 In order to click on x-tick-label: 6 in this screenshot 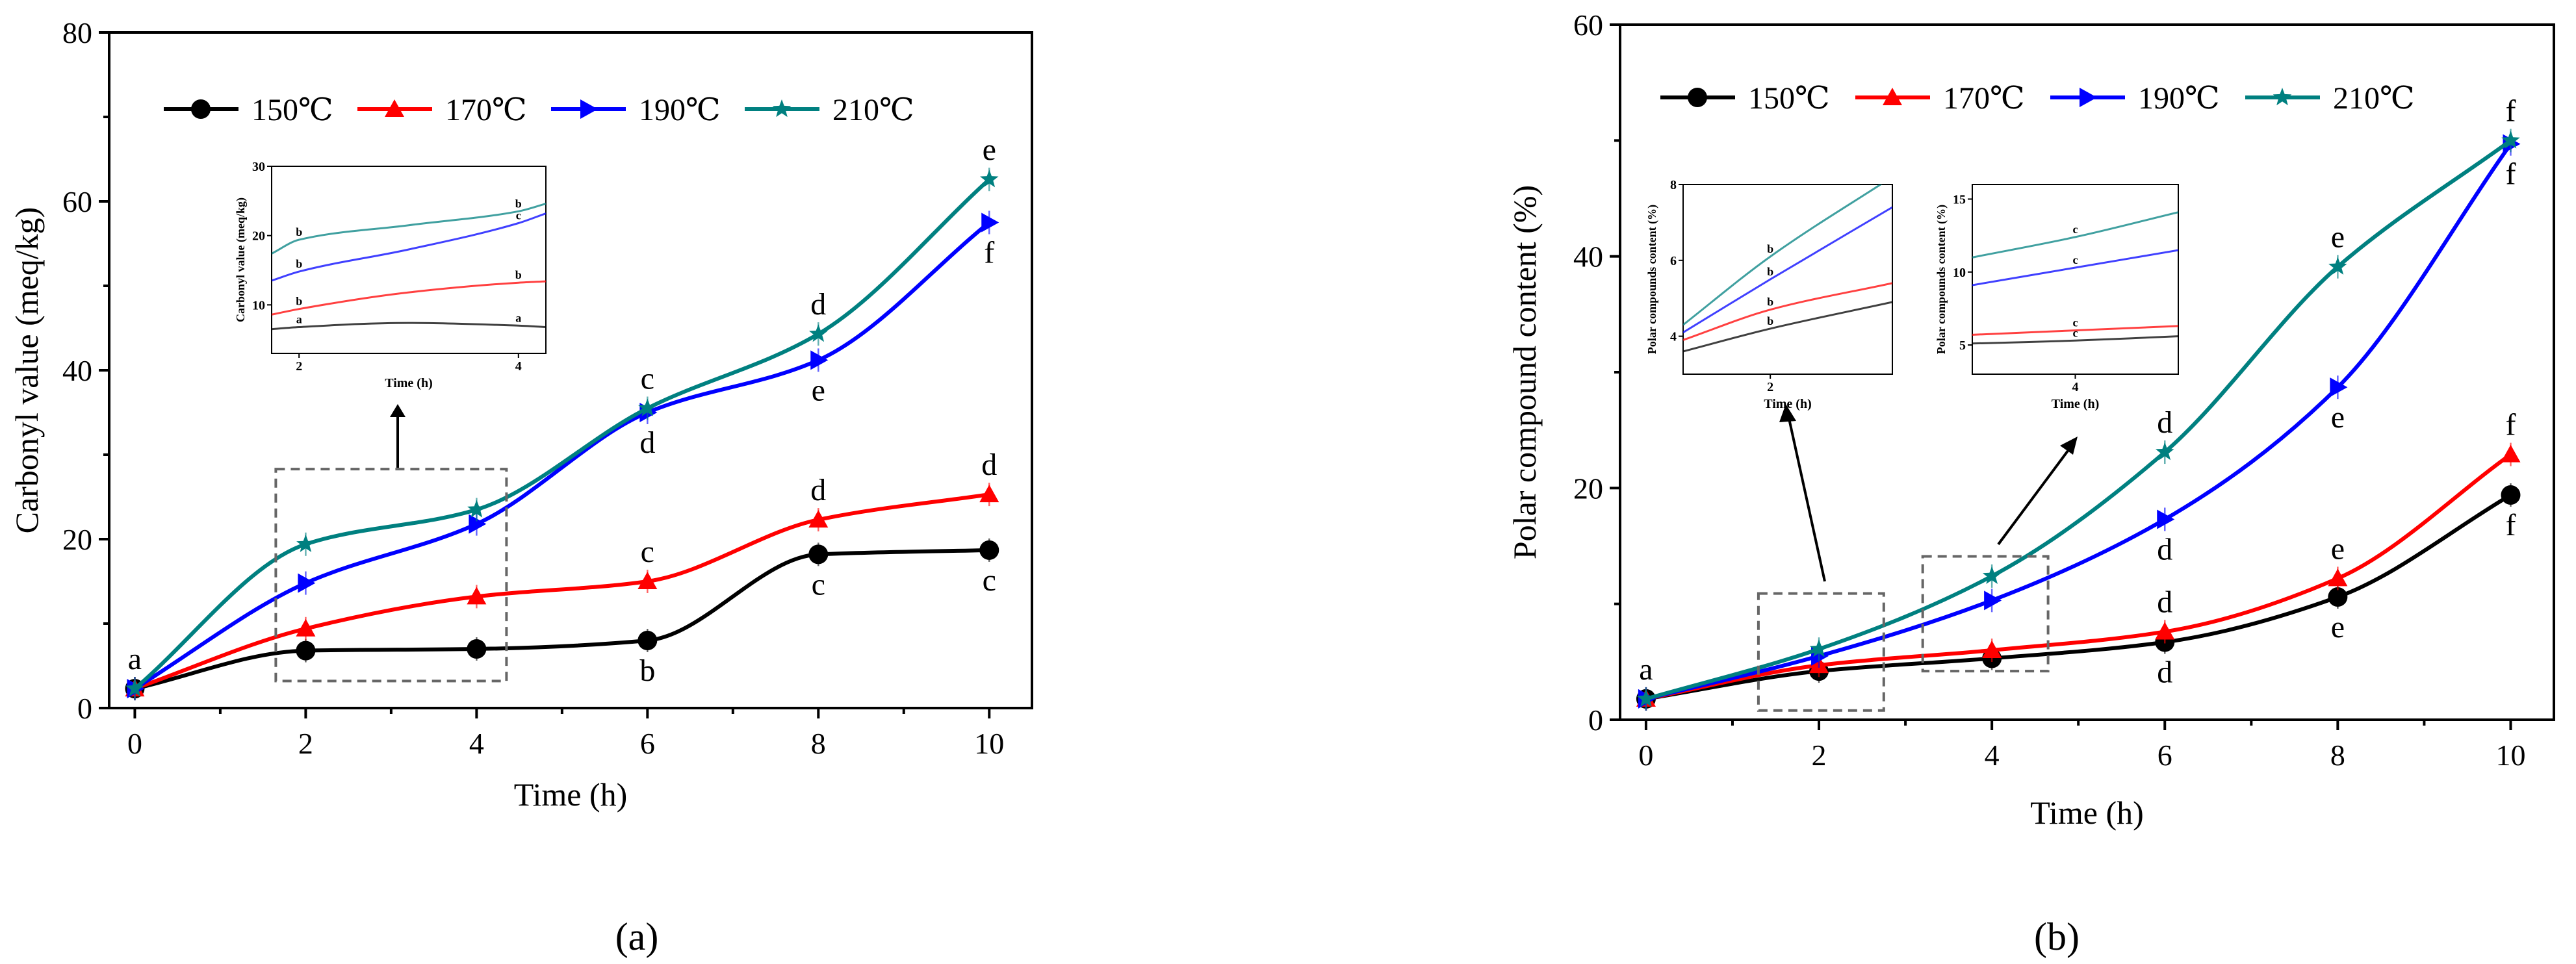, I will do `click(647, 744)`.